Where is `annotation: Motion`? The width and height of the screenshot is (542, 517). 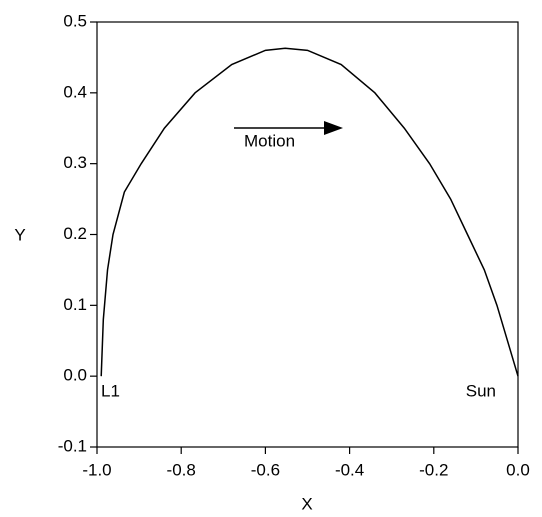
annotation: Motion is located at coordinates (269, 140).